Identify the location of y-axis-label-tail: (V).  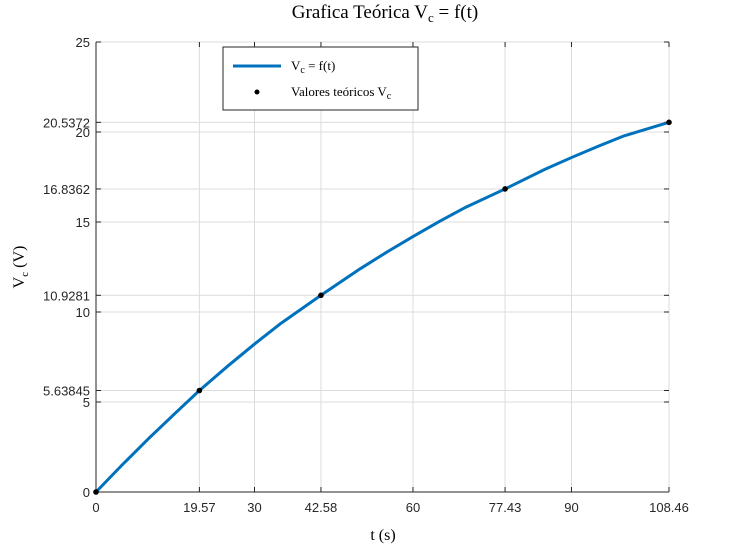
(19, 259).